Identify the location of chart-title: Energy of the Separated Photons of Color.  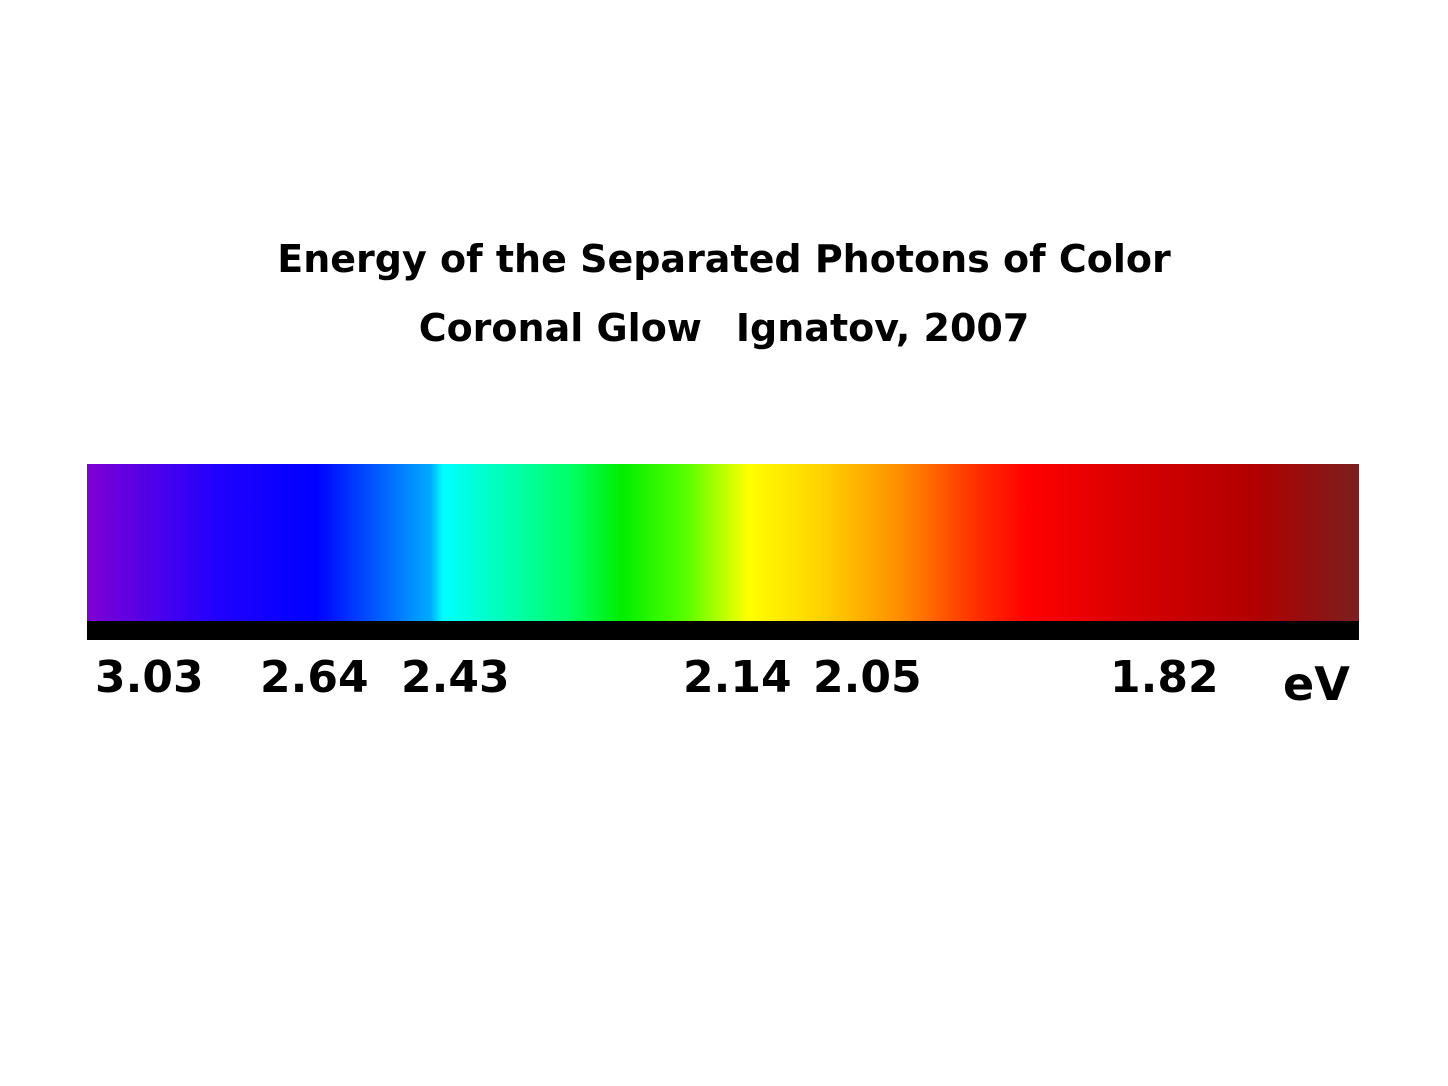
(724, 259).